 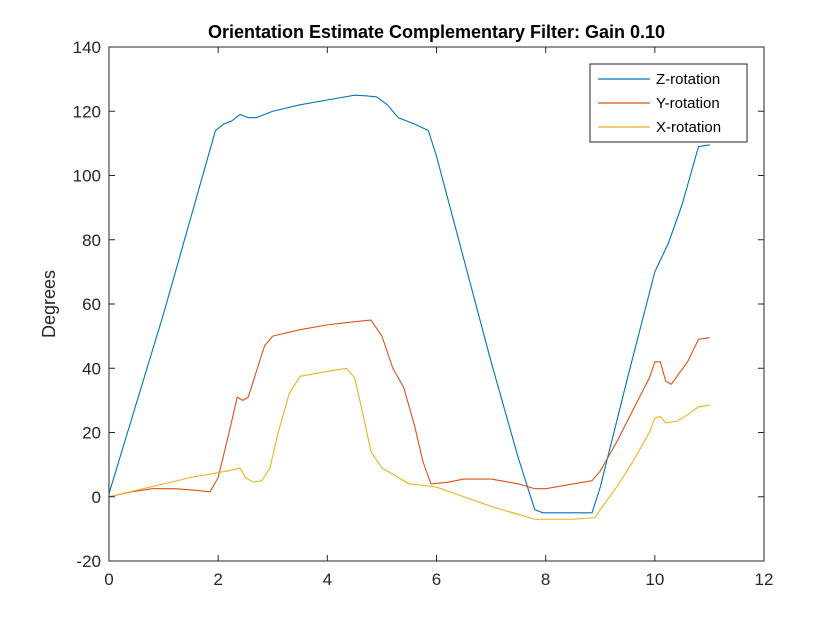 What do you see at coordinates (91, 433) in the screenshot?
I see `y-tick-label: 20` at bounding box center [91, 433].